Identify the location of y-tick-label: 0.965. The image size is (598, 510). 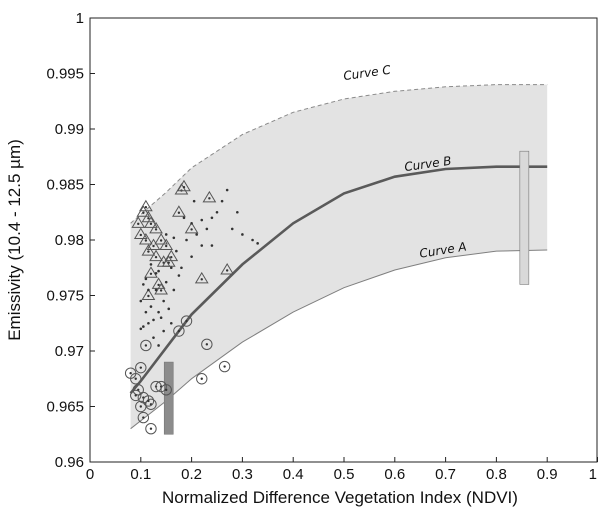
(65, 407).